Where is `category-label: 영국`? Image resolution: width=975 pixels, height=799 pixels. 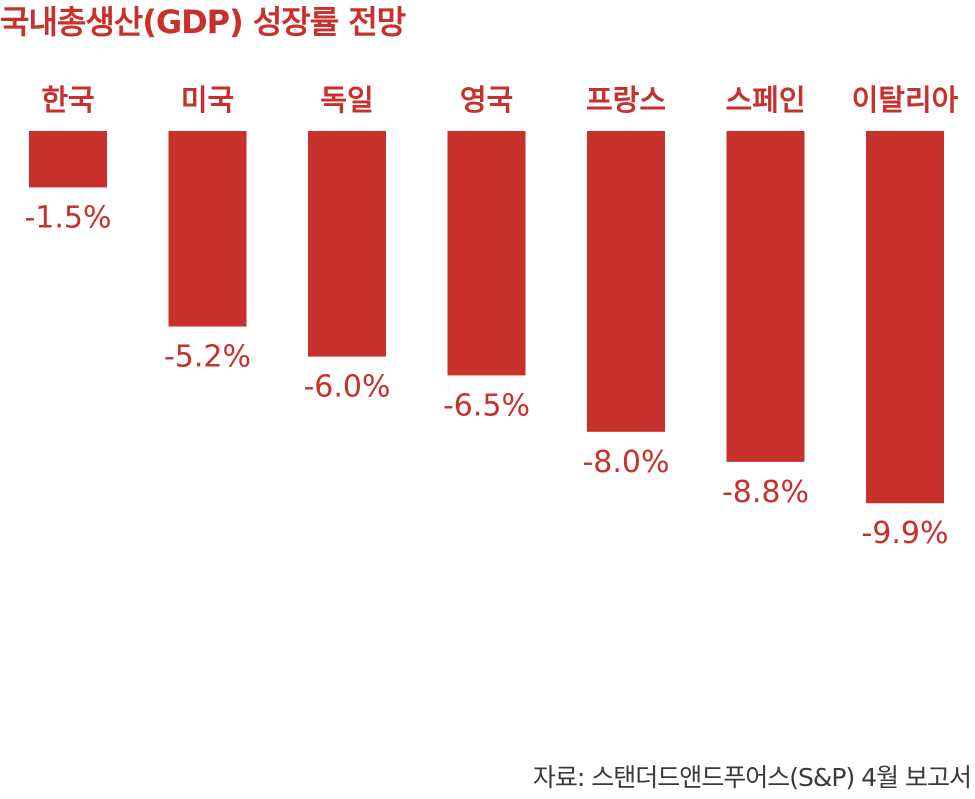
category-label: 영국 is located at coordinates (486, 100).